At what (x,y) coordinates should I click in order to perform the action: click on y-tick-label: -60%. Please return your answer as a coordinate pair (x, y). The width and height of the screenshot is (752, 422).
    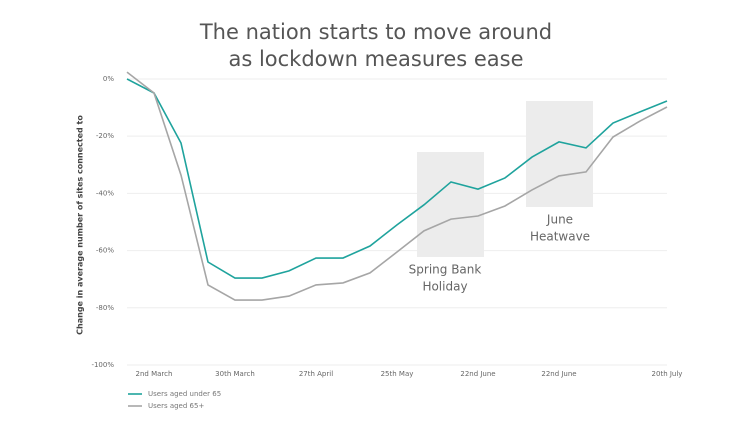
    Looking at the image, I should click on (105, 251).